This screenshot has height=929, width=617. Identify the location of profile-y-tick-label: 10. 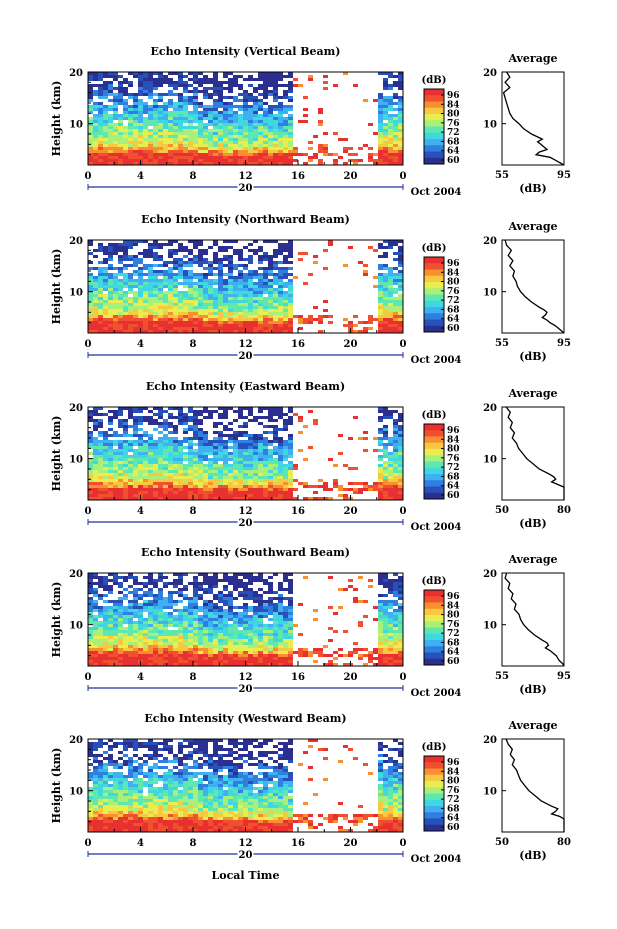
(490, 460).